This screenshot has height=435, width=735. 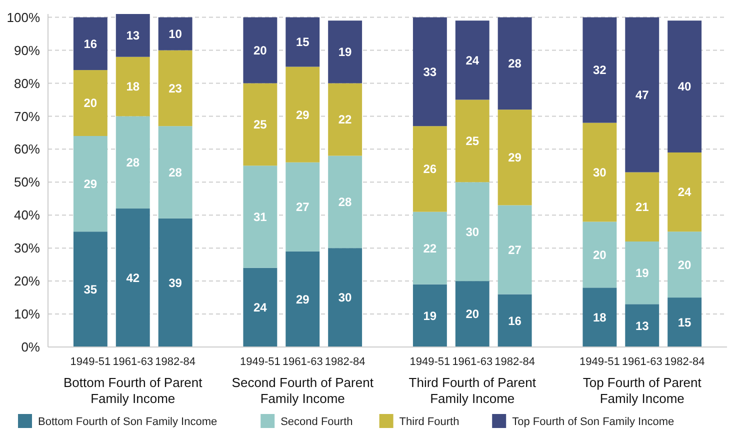 I want to click on data-label: 26, so click(x=430, y=169).